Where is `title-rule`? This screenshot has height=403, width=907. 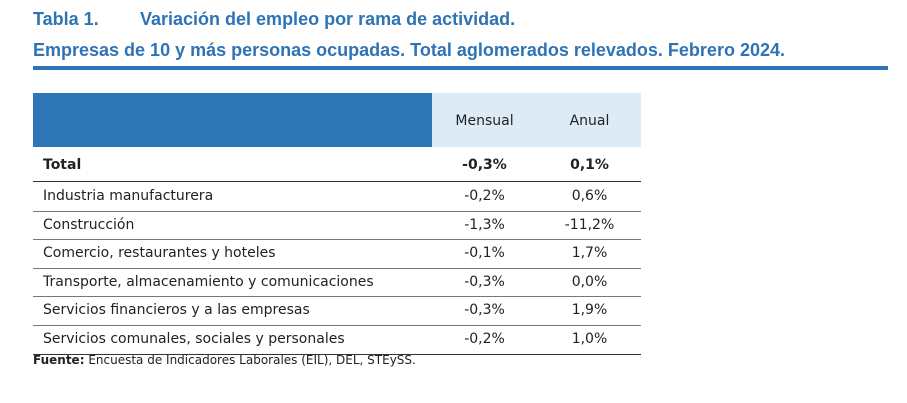
title-rule is located at coordinates (460, 68).